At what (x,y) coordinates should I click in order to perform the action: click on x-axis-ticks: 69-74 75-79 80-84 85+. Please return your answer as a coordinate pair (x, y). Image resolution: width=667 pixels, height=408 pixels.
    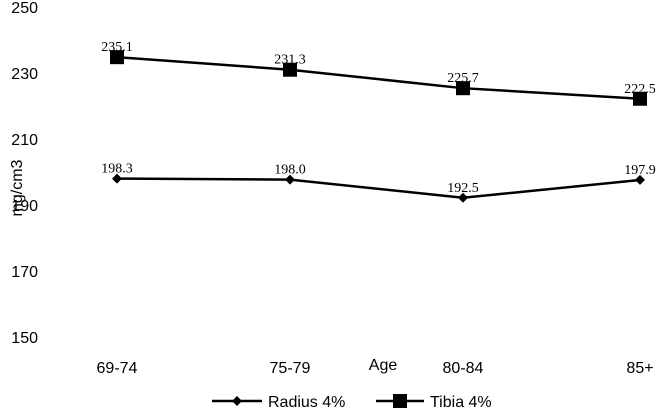
    Looking at the image, I should click on (375, 368).